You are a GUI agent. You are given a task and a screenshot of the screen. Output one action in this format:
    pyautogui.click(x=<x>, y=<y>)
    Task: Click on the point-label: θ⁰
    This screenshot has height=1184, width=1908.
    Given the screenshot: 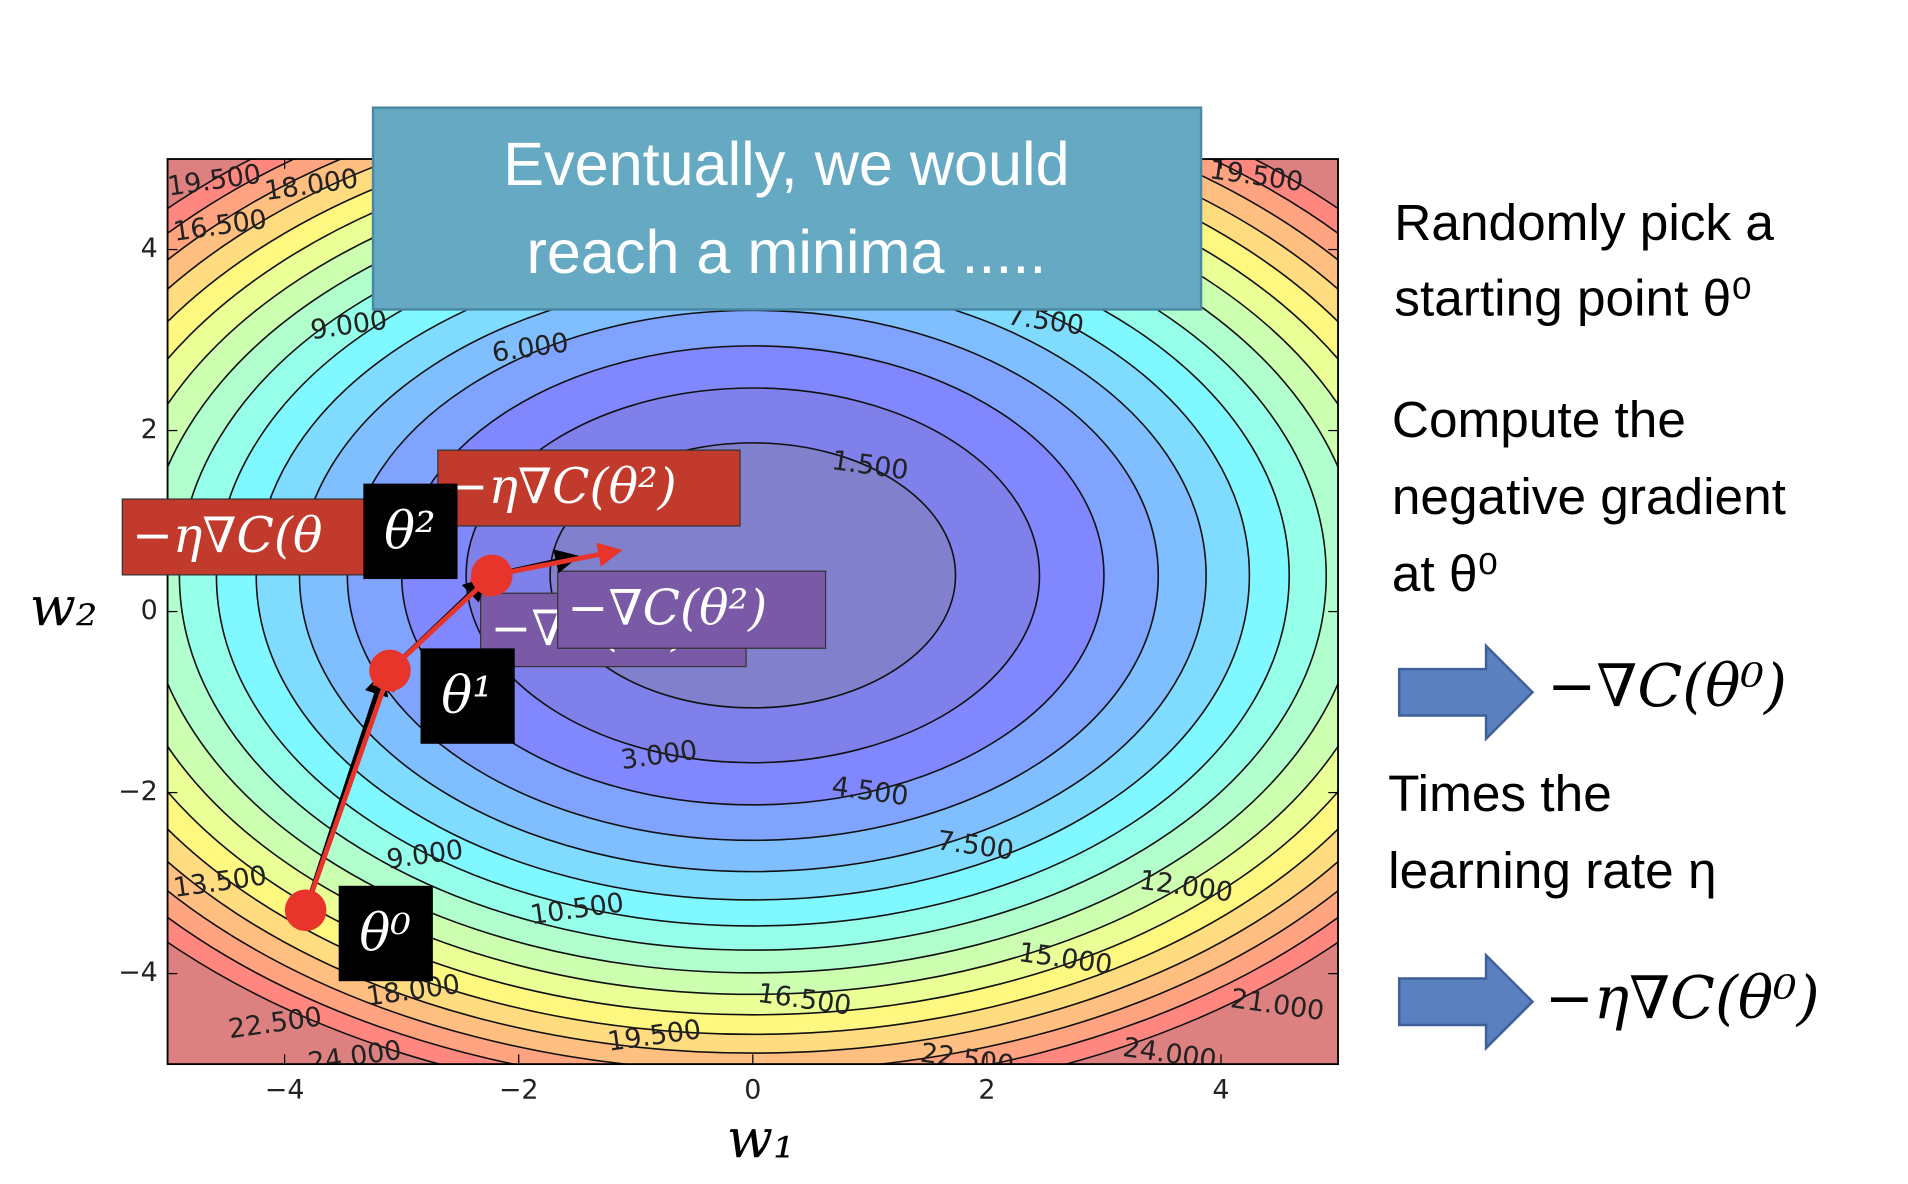 What is the action you would take?
    pyautogui.click(x=385, y=934)
    